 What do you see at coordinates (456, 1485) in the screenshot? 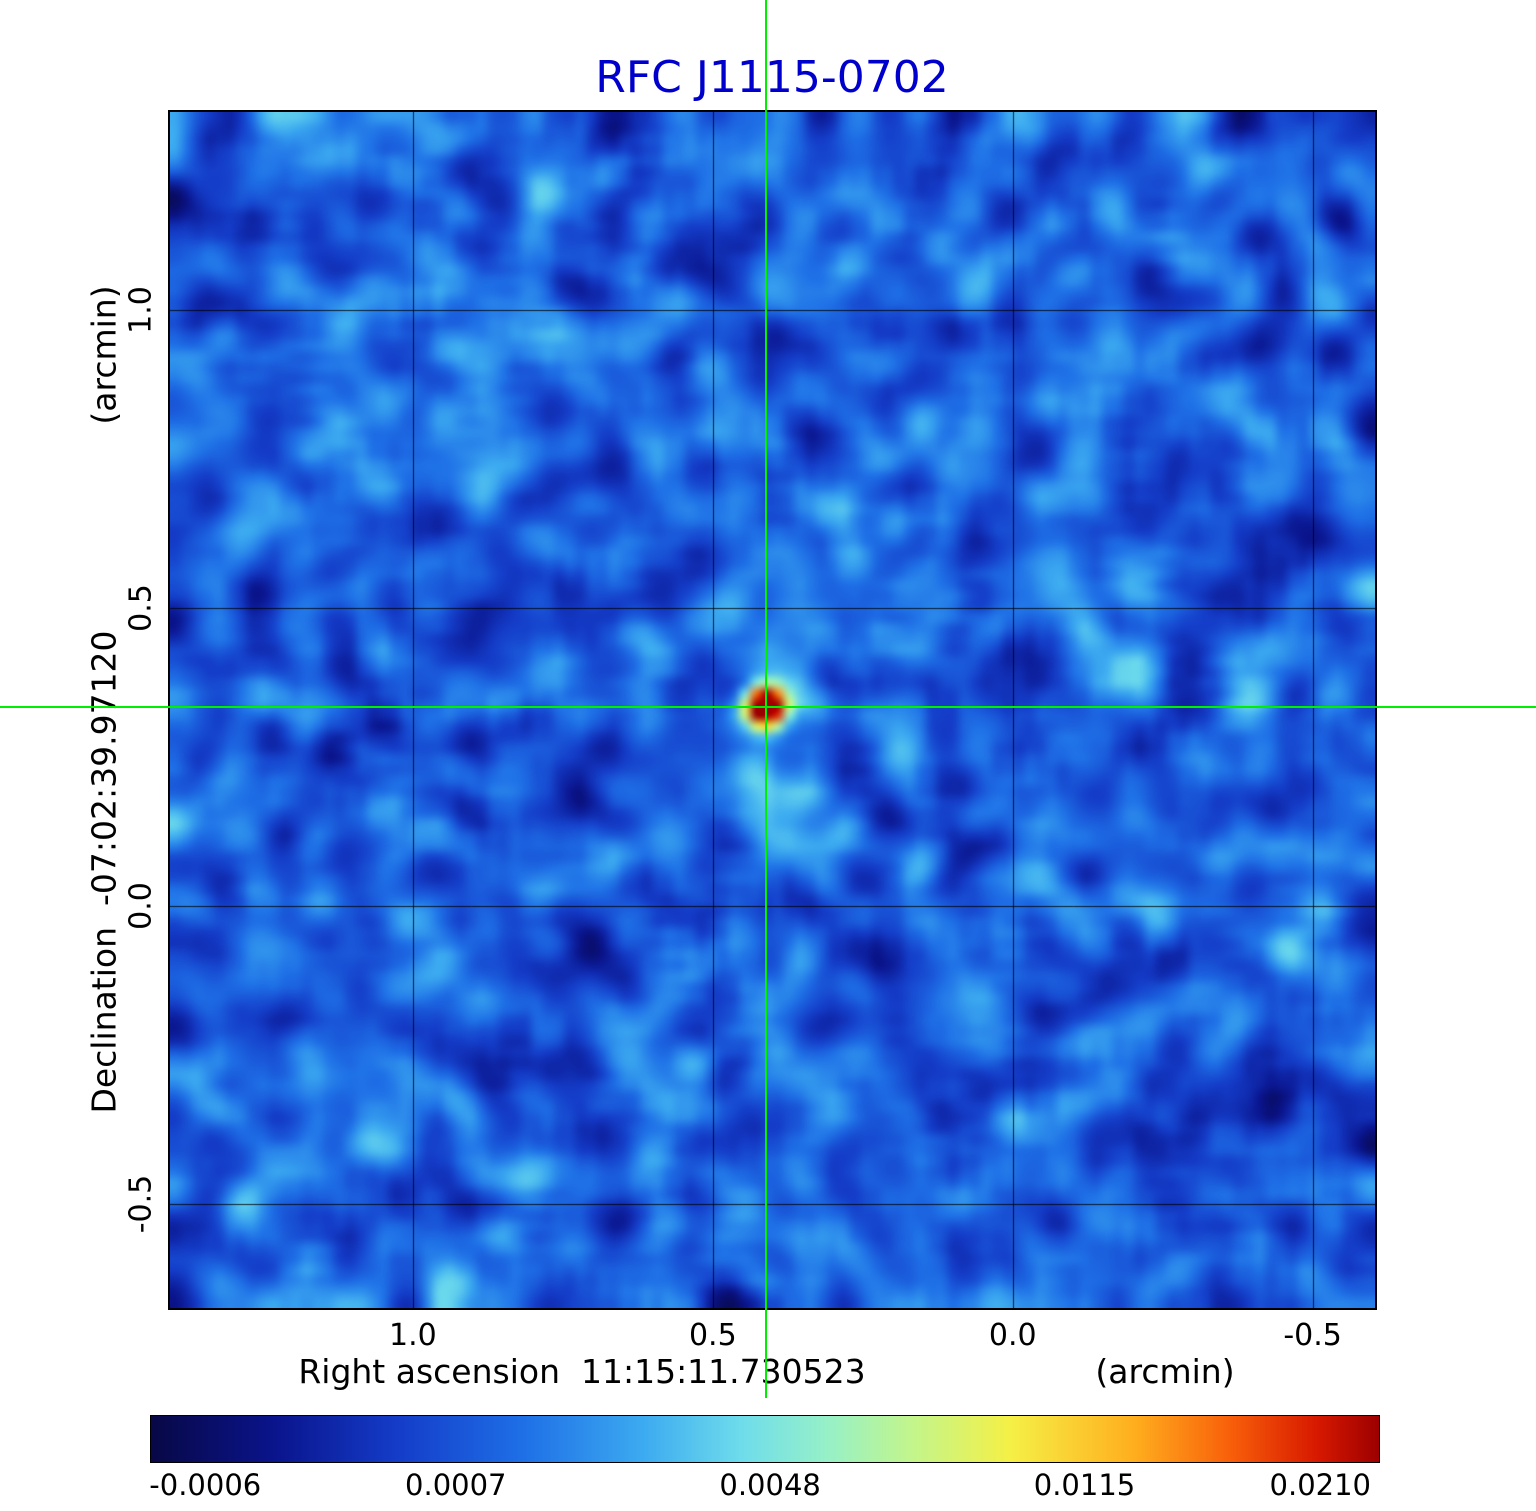
I see `colorbar-tick-label: 0.0007` at bounding box center [456, 1485].